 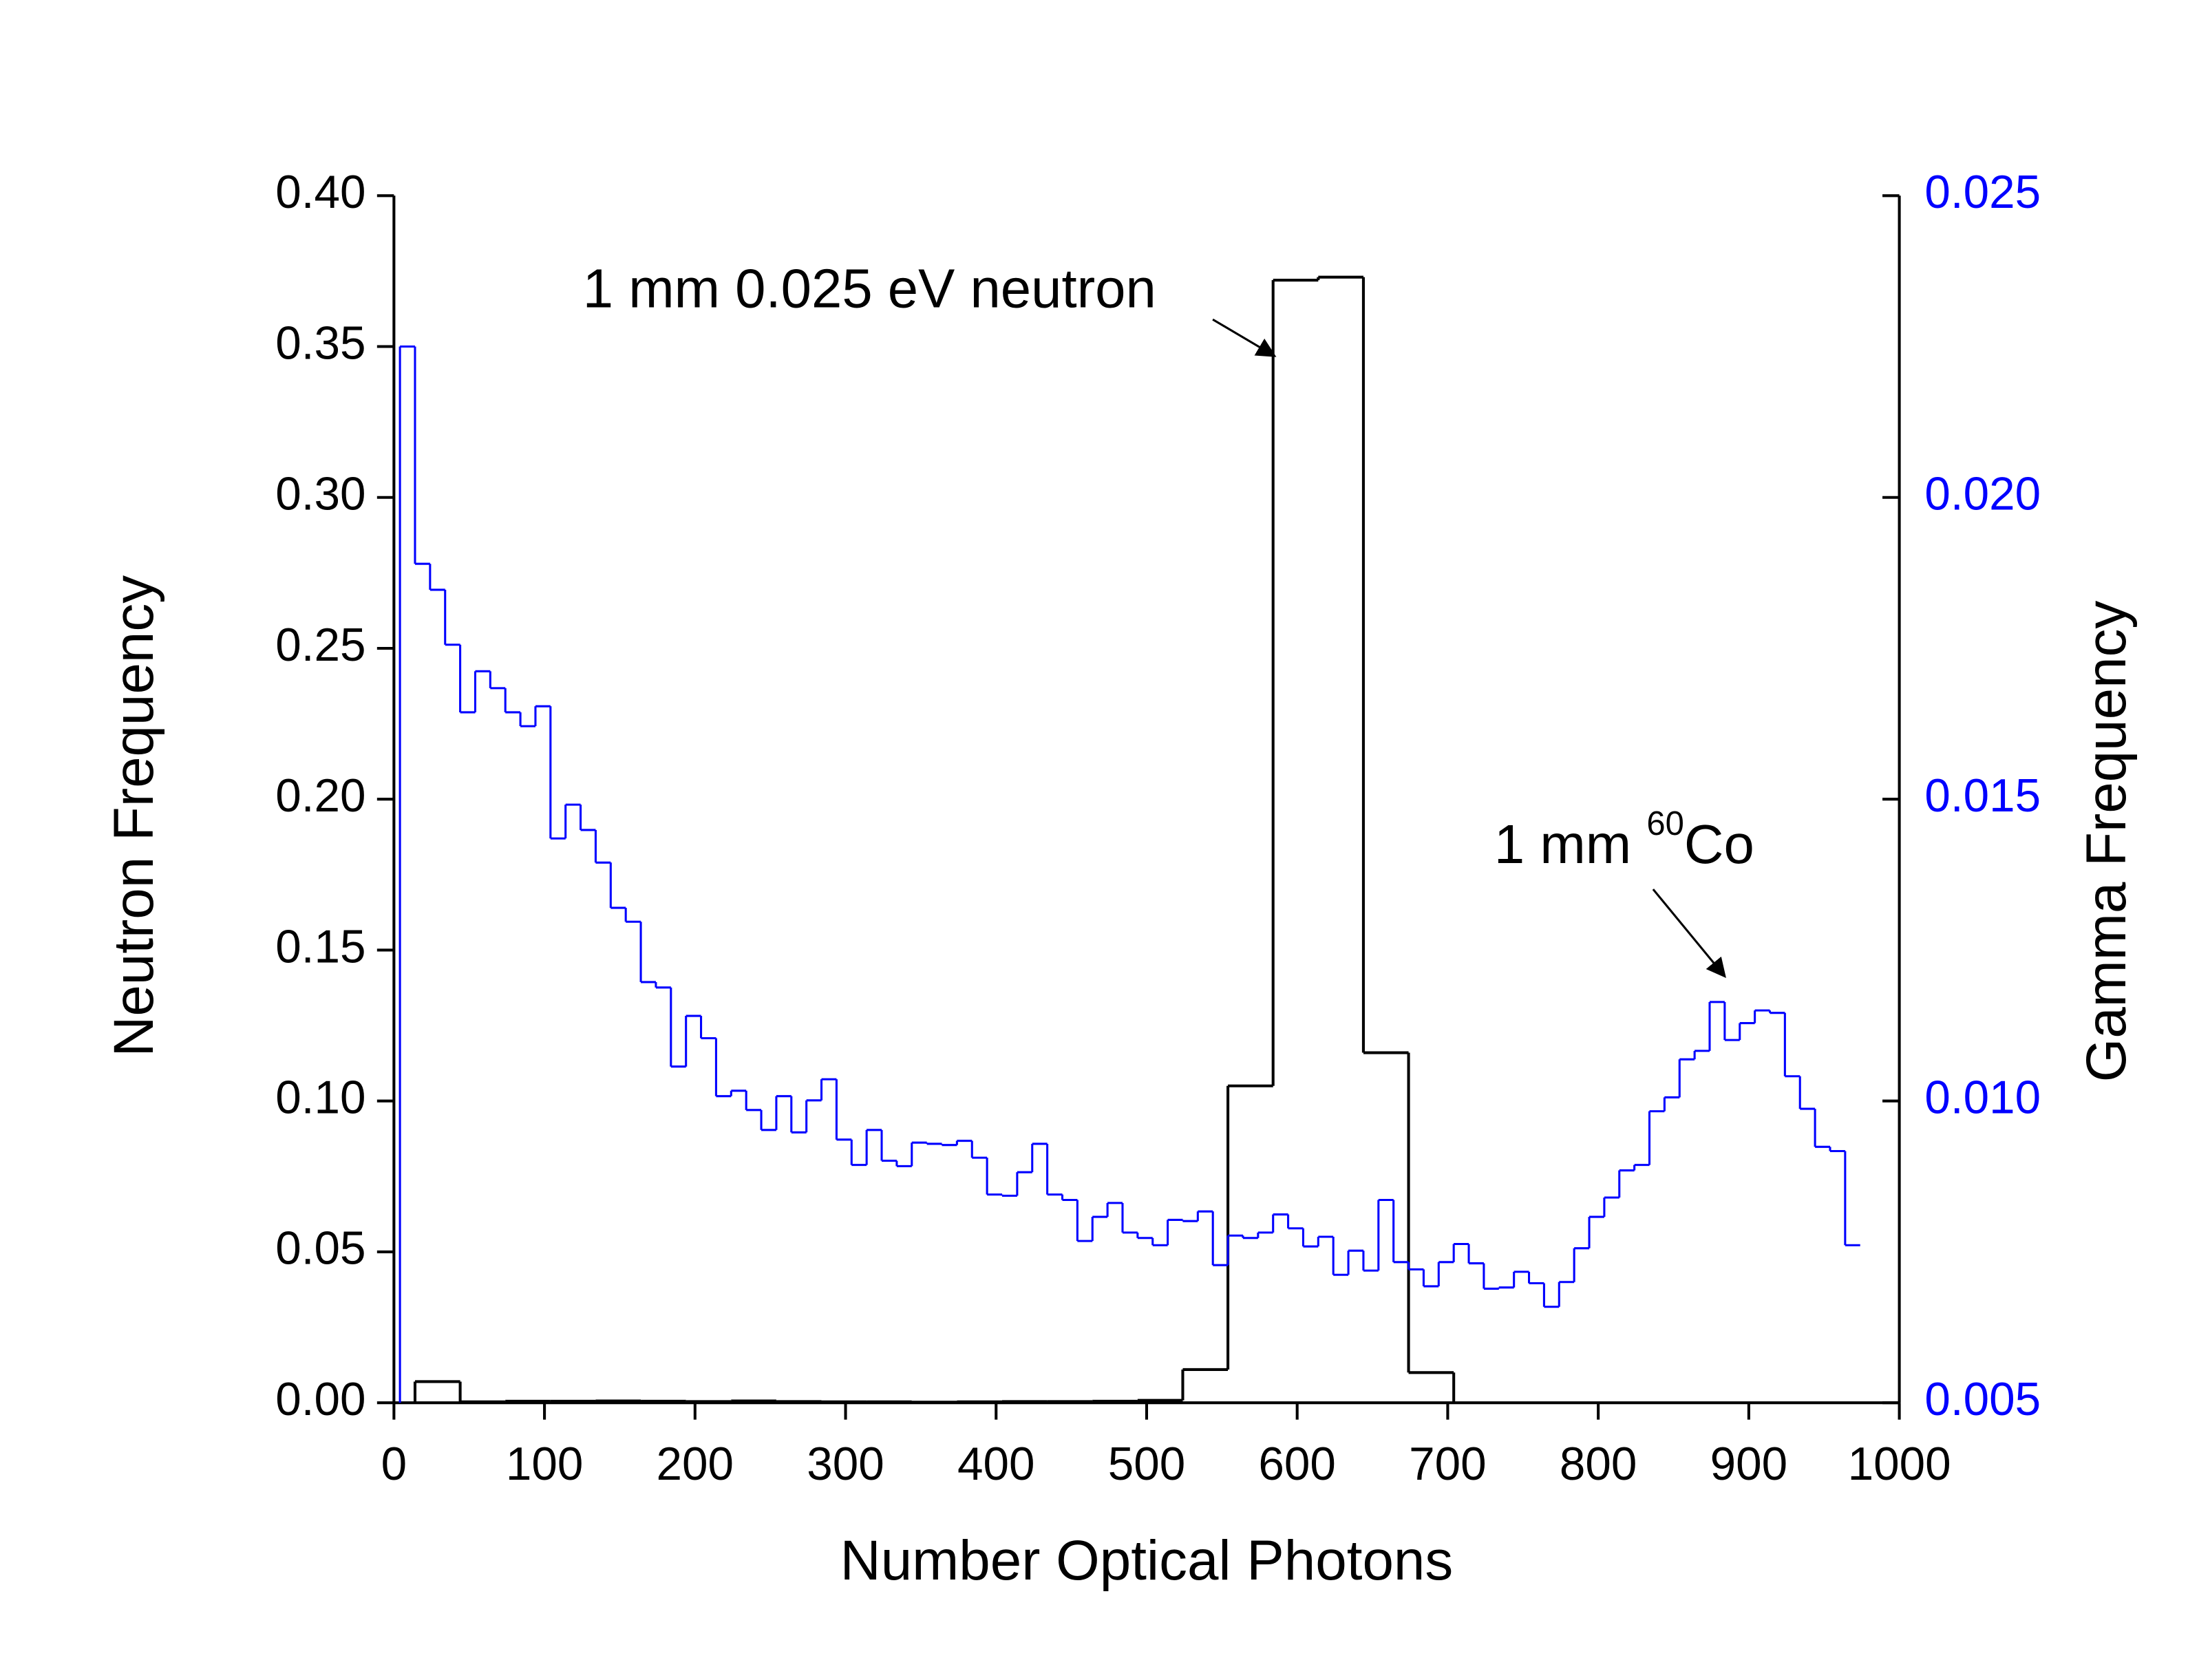 I want to click on y-tick-label: 0.15, so click(x=320, y=946).